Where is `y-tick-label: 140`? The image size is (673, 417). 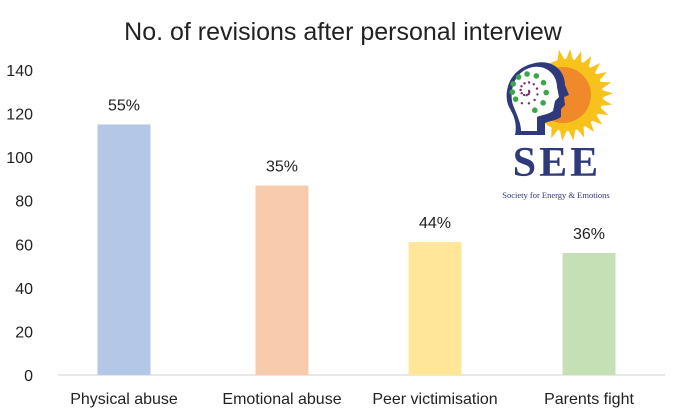
y-tick-label: 140 is located at coordinates (19, 71).